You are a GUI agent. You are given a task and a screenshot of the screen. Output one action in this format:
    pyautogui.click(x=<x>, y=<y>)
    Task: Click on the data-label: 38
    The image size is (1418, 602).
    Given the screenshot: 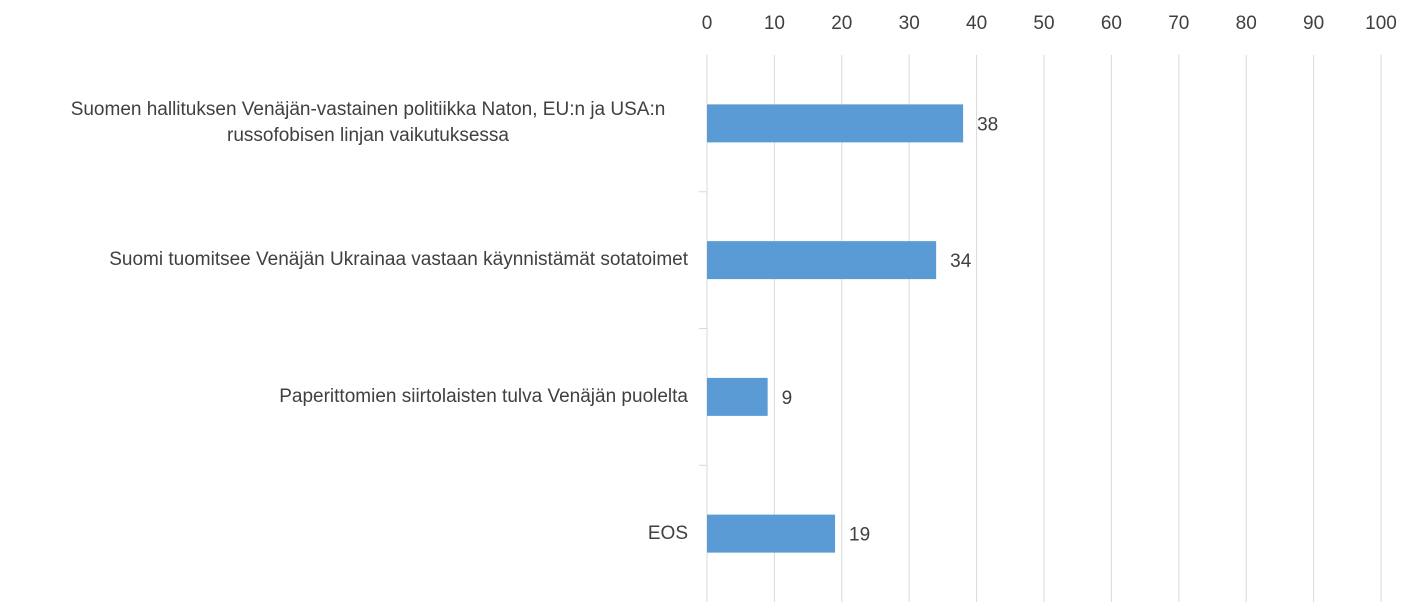 What is the action you would take?
    pyautogui.click(x=987, y=124)
    